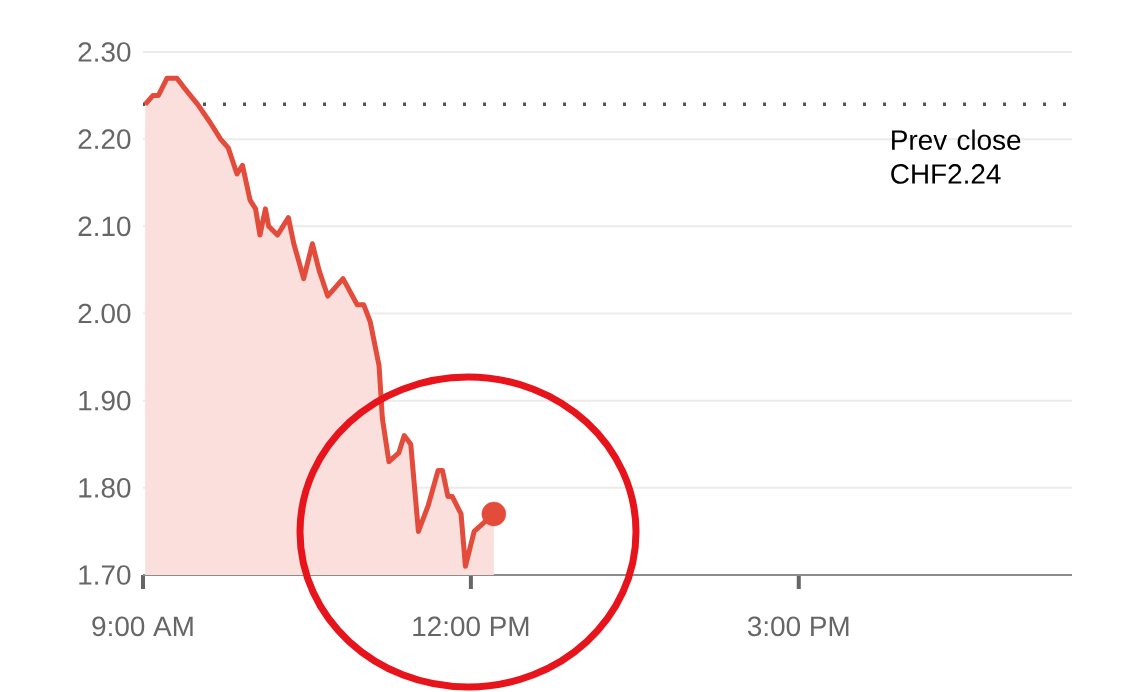  Describe the element at coordinates (105, 400) in the screenshot. I see `y-tick-label: 1.90` at that location.